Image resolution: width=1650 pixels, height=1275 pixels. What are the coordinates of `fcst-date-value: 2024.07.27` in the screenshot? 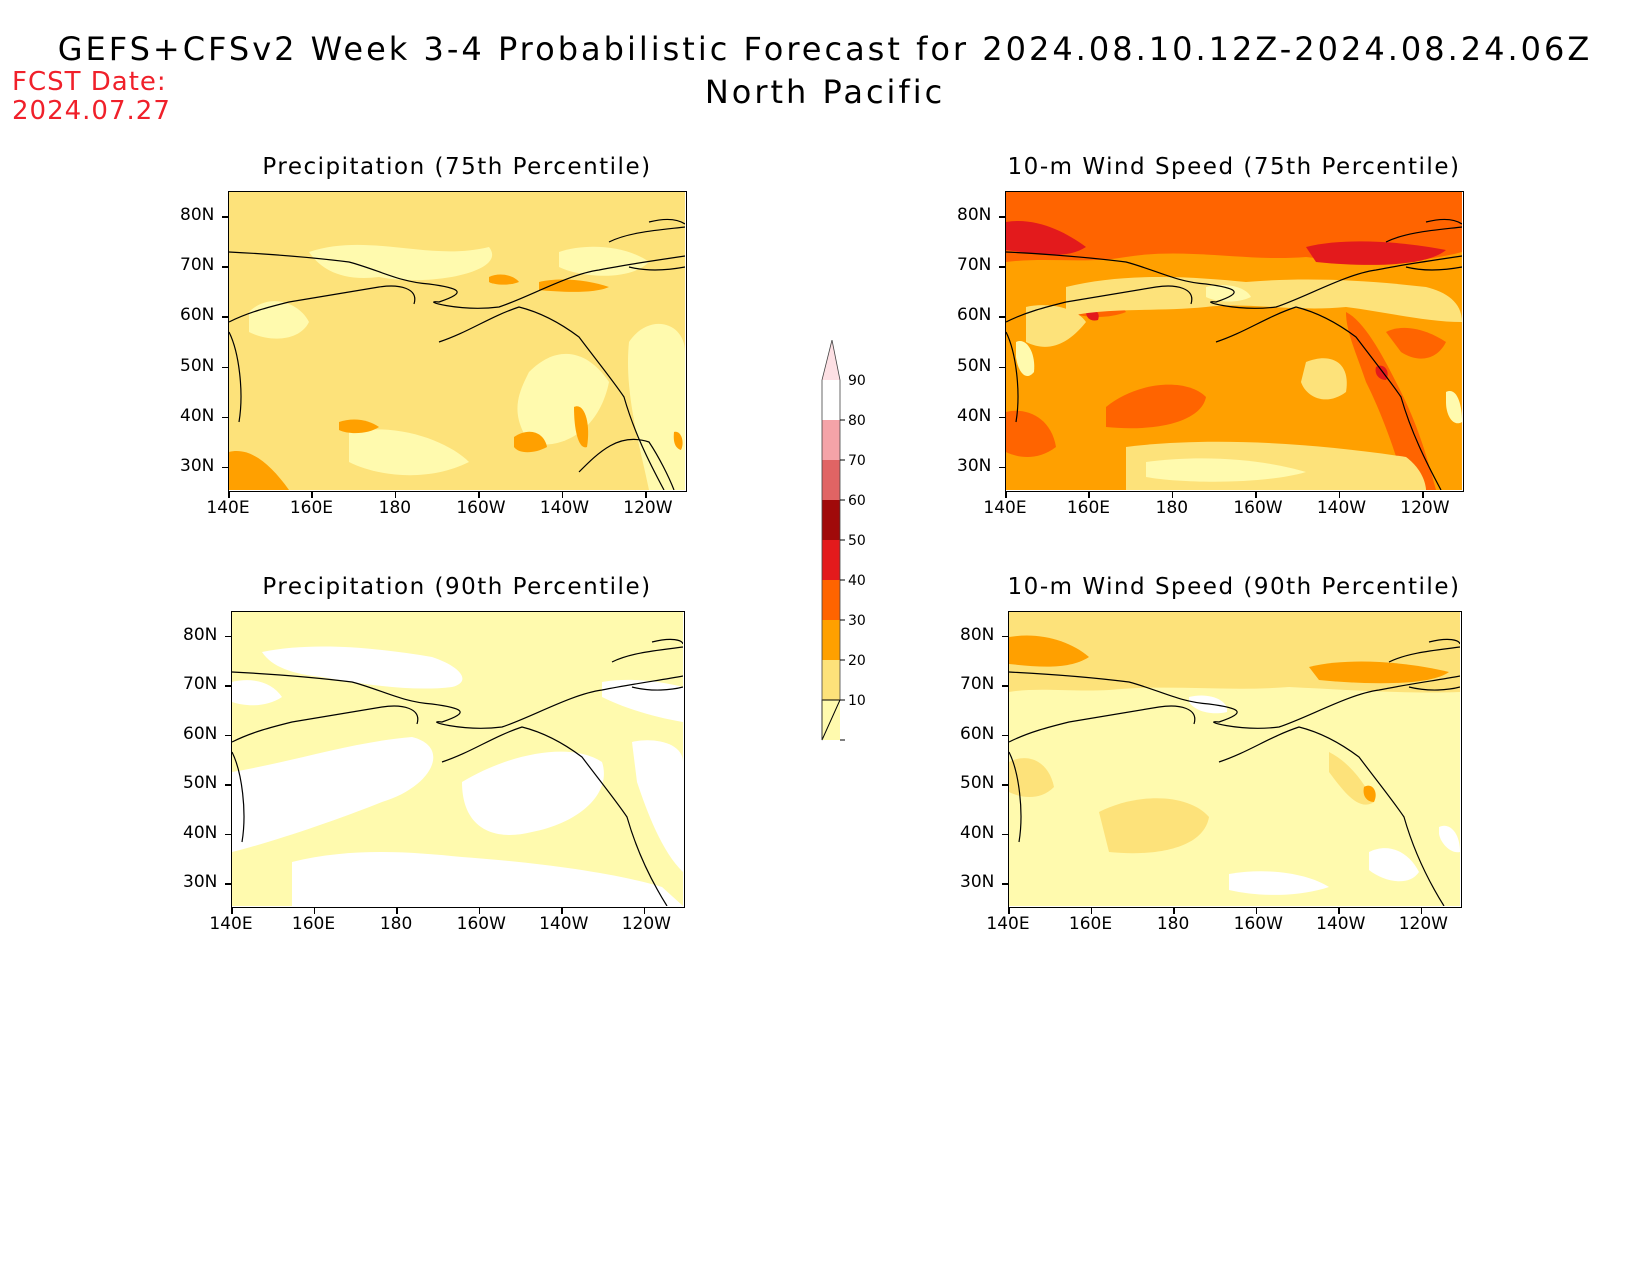 It's located at (91, 111).